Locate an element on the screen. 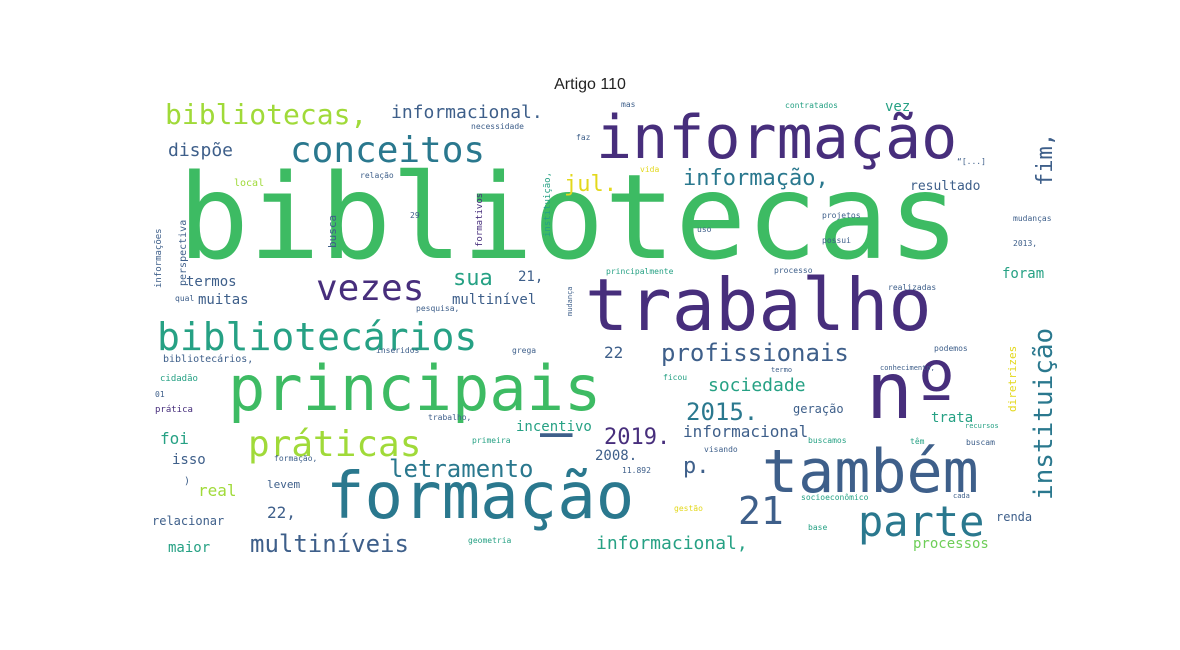  word-20: fim, is located at coordinates (1045, 159).